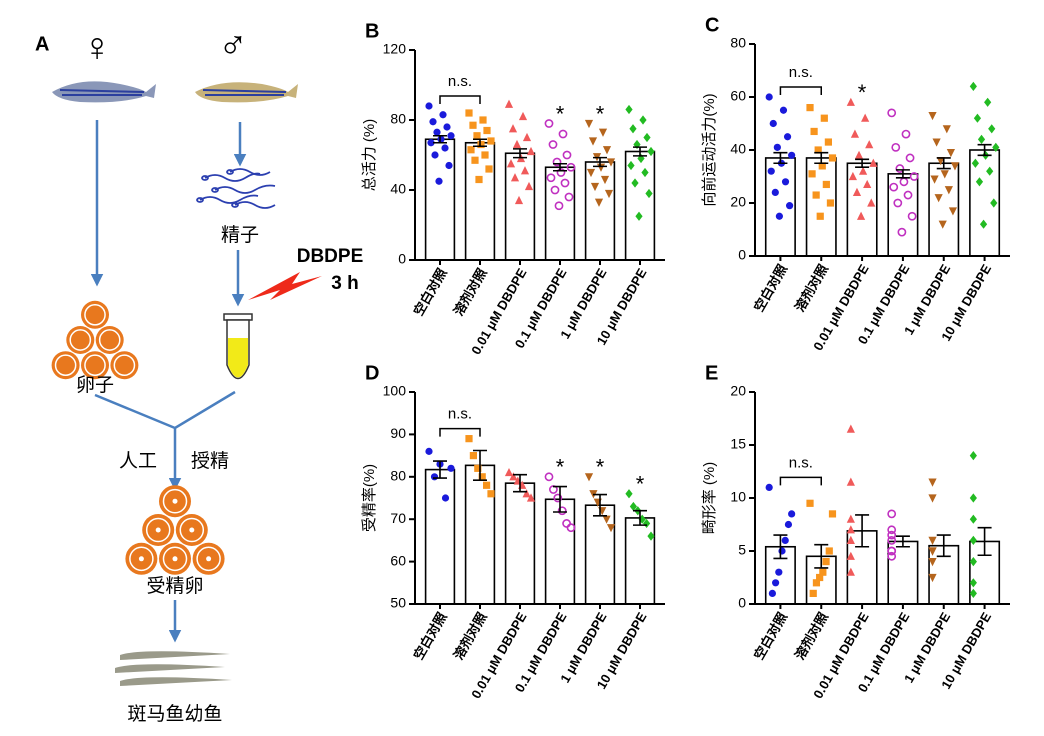 Image resolution: width=1044 pixels, height=736 pixels. What do you see at coordinates (104, 92) in the screenshot?
I see `female-fish` at bounding box center [104, 92].